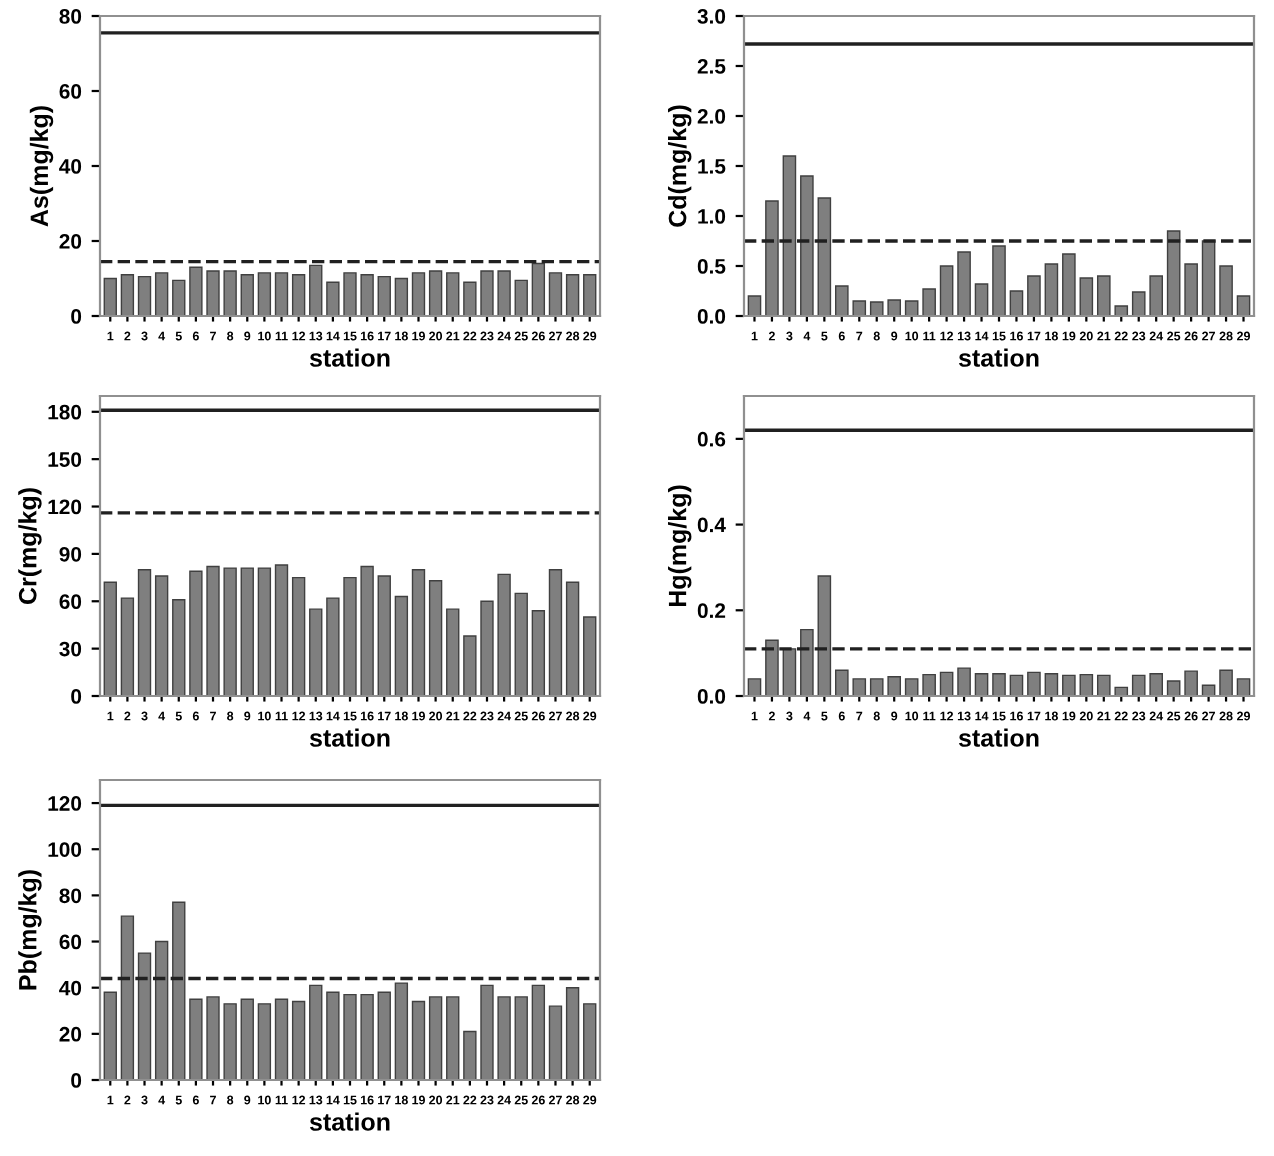  What do you see at coordinates (711, 266) in the screenshot?
I see `y-tick-label: 0.5` at bounding box center [711, 266].